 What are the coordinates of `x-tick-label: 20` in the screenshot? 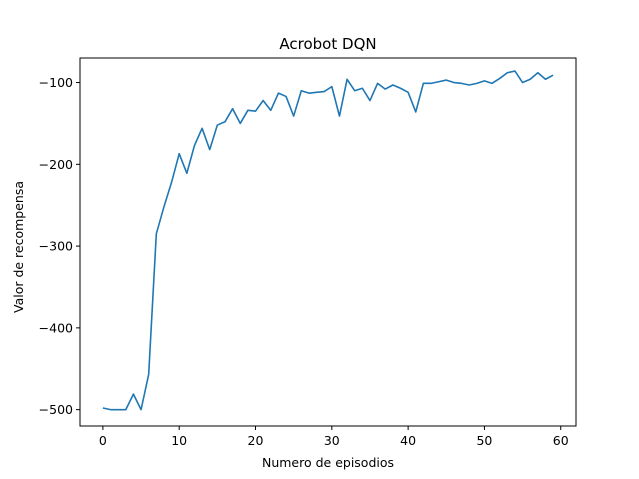 It's located at (256, 440).